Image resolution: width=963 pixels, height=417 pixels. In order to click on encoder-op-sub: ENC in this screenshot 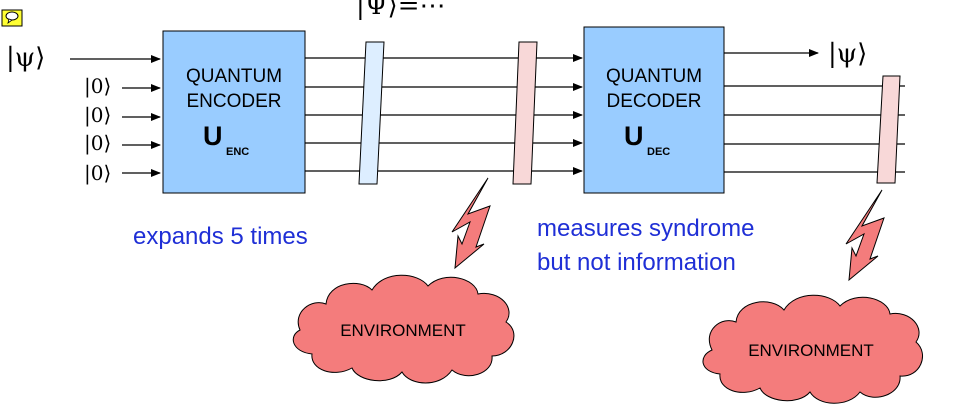, I will do `click(237, 152)`.